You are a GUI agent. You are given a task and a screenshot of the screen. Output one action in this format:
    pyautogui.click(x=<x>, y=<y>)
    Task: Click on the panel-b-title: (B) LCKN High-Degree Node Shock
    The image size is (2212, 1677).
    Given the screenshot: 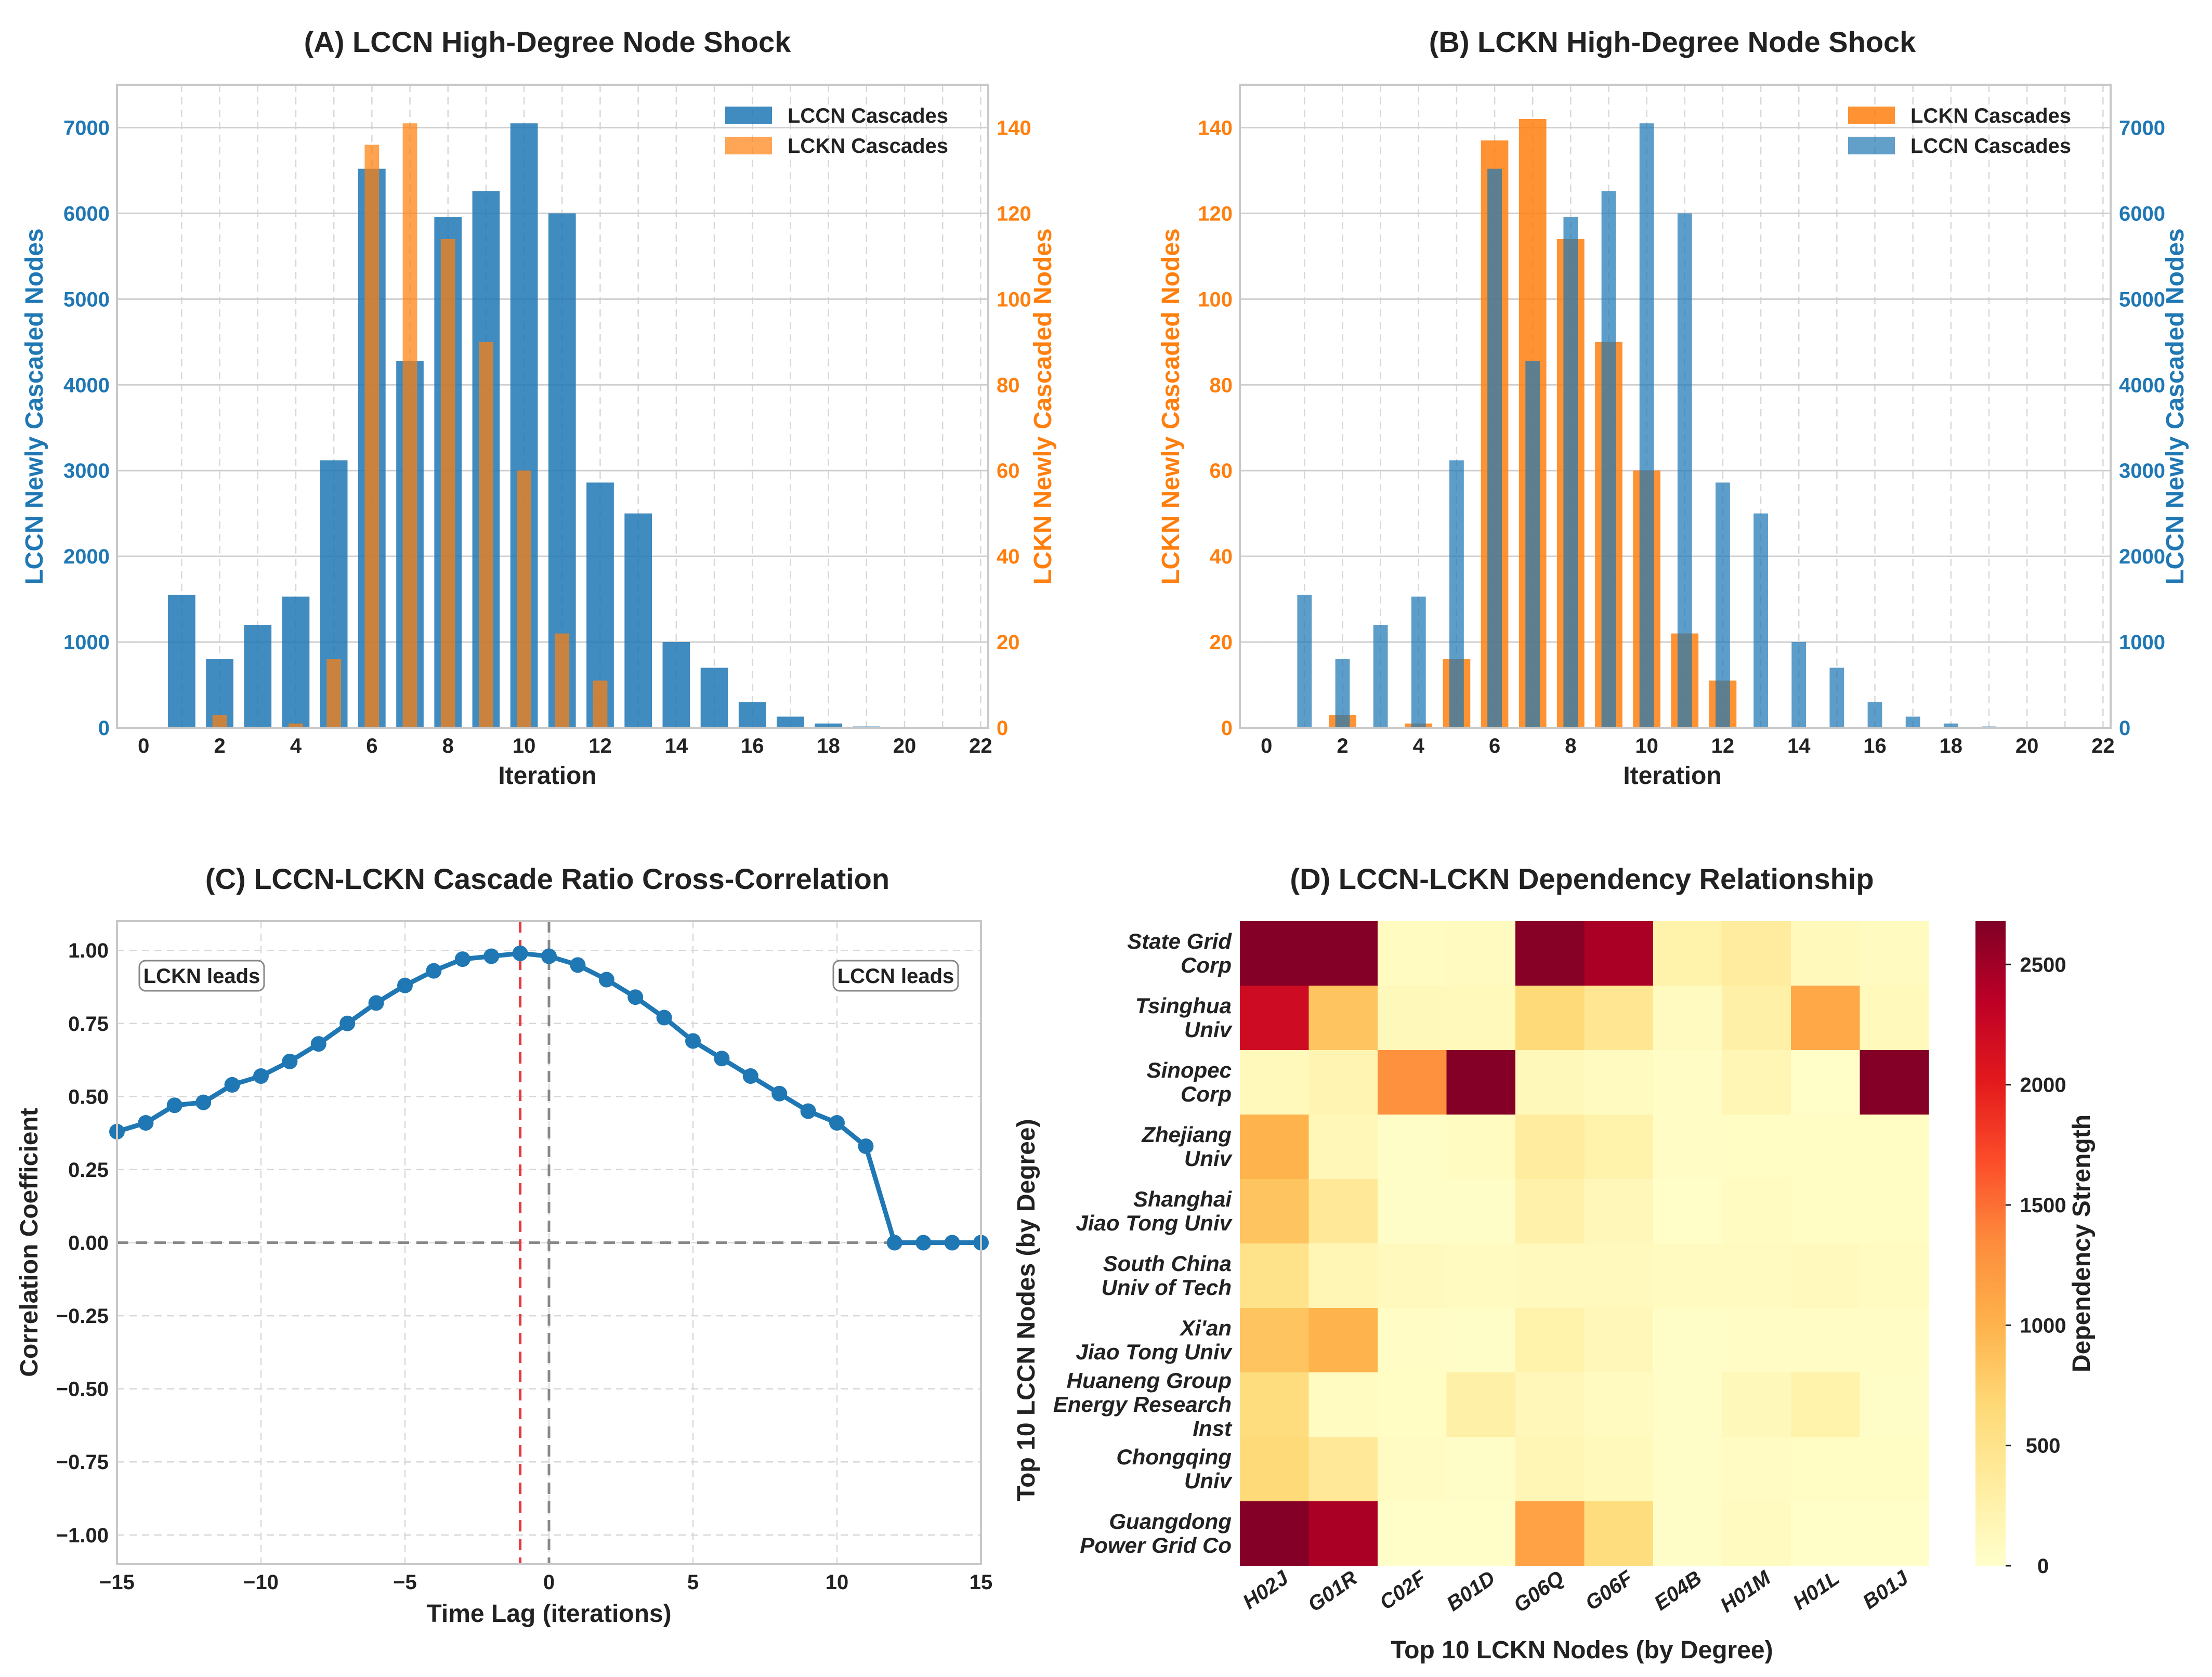 What is the action you would take?
    pyautogui.click(x=1672, y=41)
    